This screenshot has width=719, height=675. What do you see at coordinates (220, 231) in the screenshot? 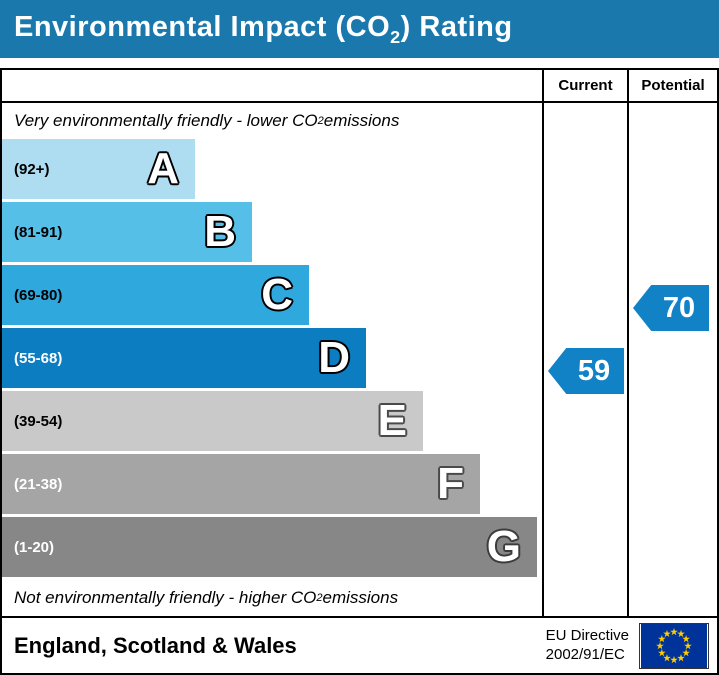
I see `band-letter: B` at bounding box center [220, 231].